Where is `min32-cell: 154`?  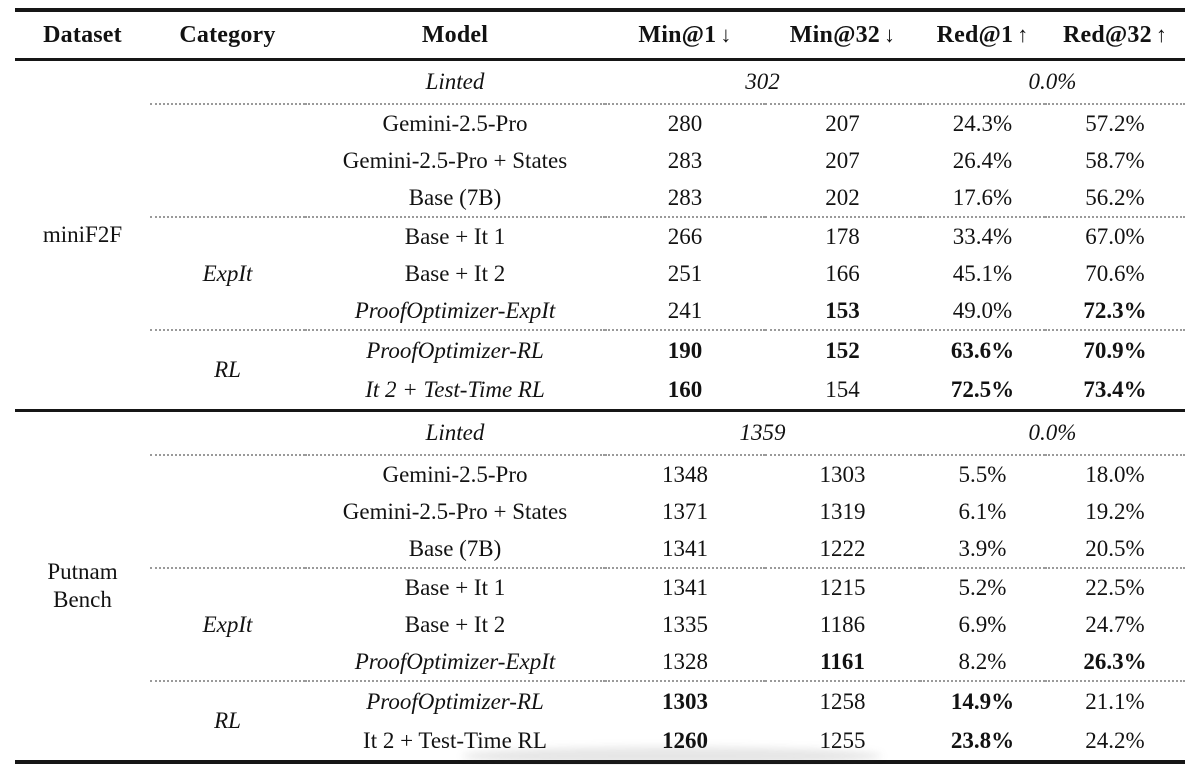 min32-cell: 154 is located at coordinates (842, 389).